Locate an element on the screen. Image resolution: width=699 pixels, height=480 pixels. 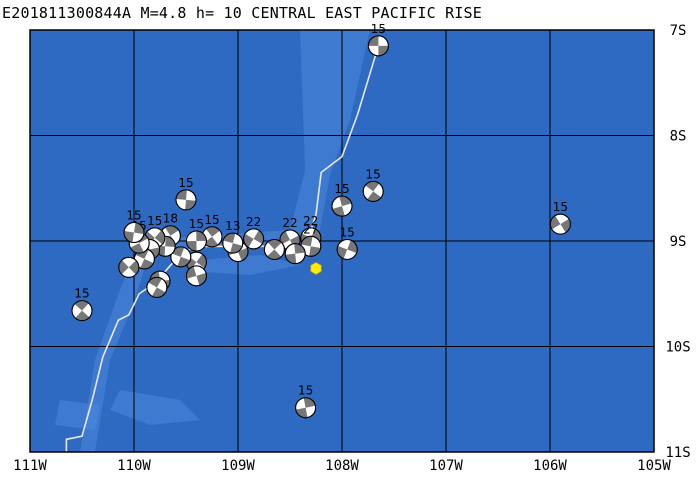
beachball-15: 13 is located at coordinates (233, 236).